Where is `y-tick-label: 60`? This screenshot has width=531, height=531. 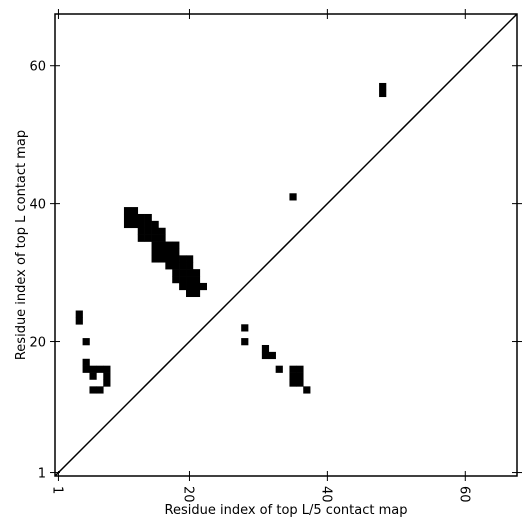
y-tick-label: 60 is located at coordinates (37, 67).